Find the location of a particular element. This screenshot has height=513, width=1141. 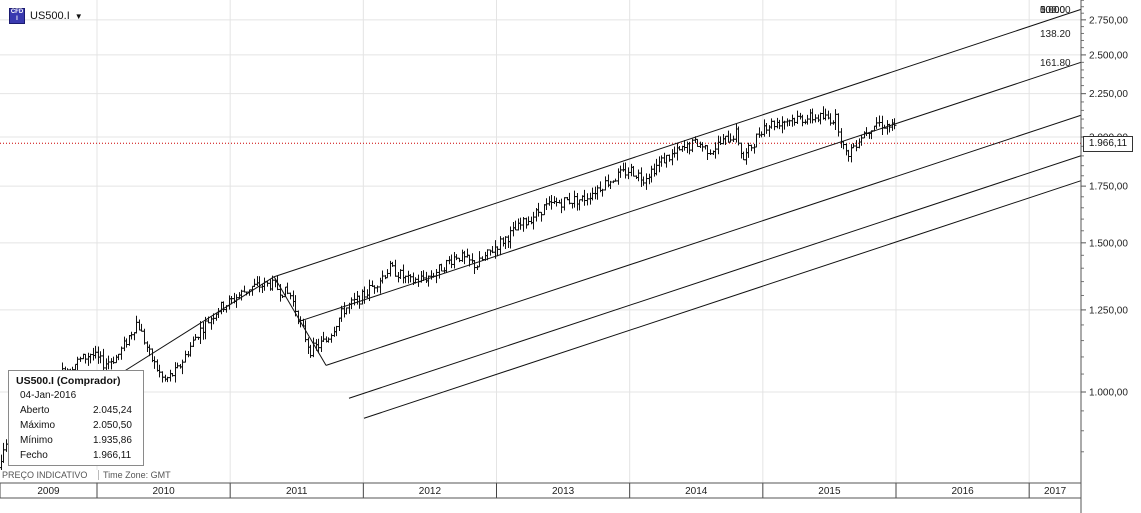

pitchfork-level-label: 50.00 is located at coordinates (1052, 10).